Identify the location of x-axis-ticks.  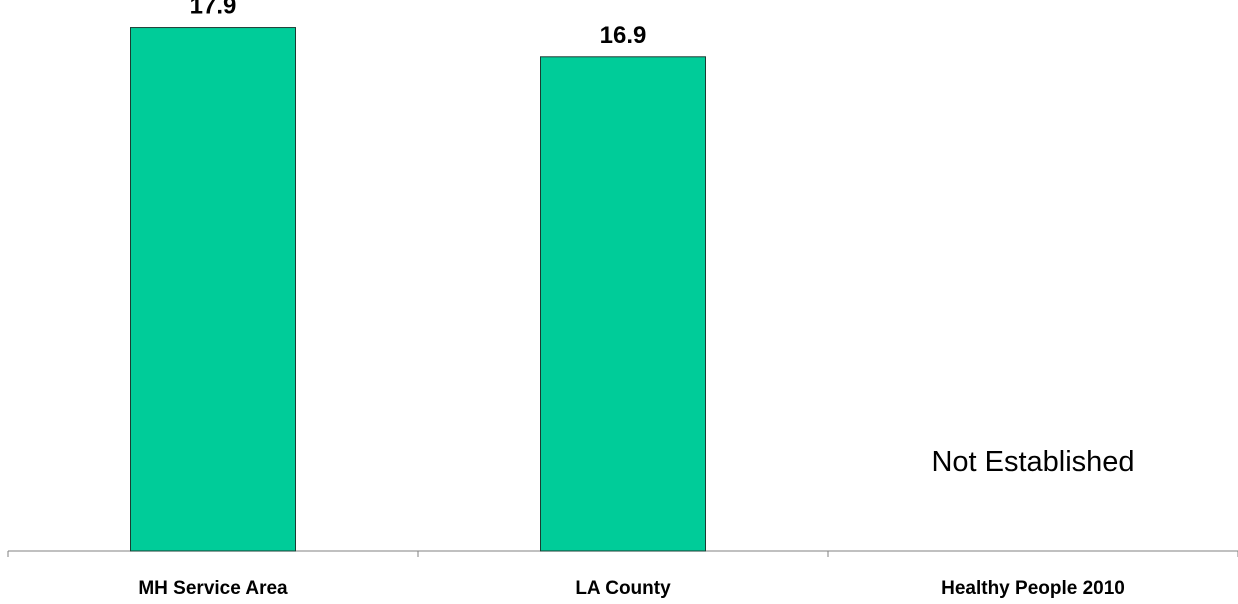
(622, 554).